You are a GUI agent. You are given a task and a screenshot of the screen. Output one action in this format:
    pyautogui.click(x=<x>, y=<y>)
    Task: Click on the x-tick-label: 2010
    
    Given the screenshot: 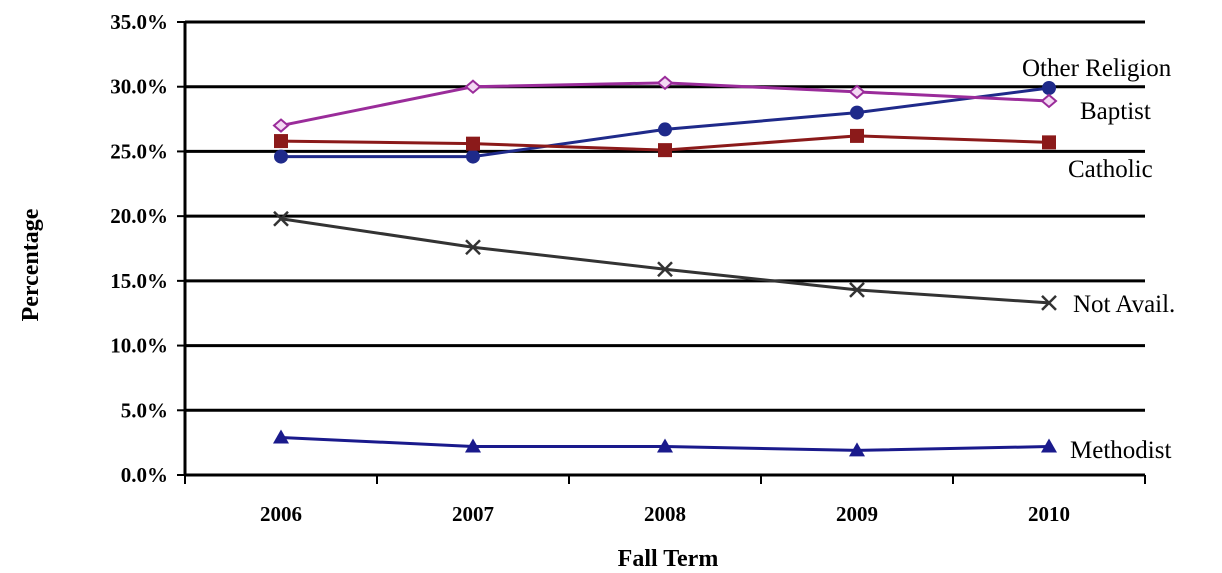 What is the action you would take?
    pyautogui.click(x=1049, y=514)
    